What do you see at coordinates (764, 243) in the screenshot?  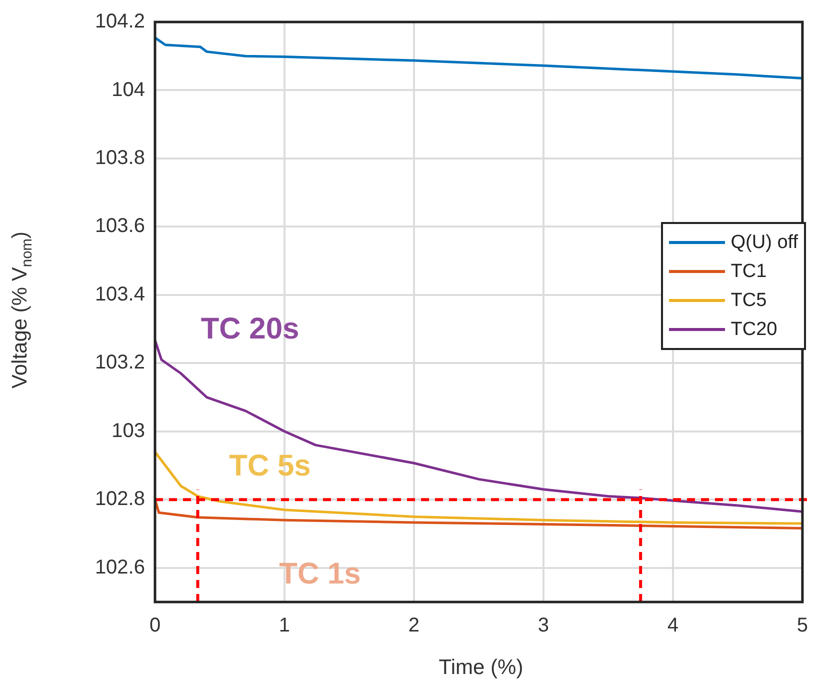 I see `legend-label: Q(U) off` at bounding box center [764, 243].